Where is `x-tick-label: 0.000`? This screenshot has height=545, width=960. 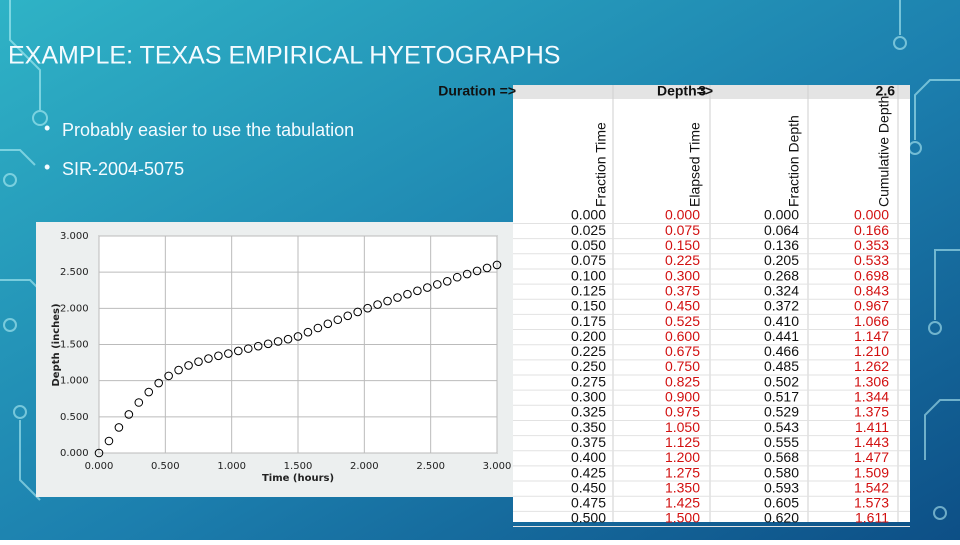
x-tick-label: 0.000 is located at coordinates (99, 466).